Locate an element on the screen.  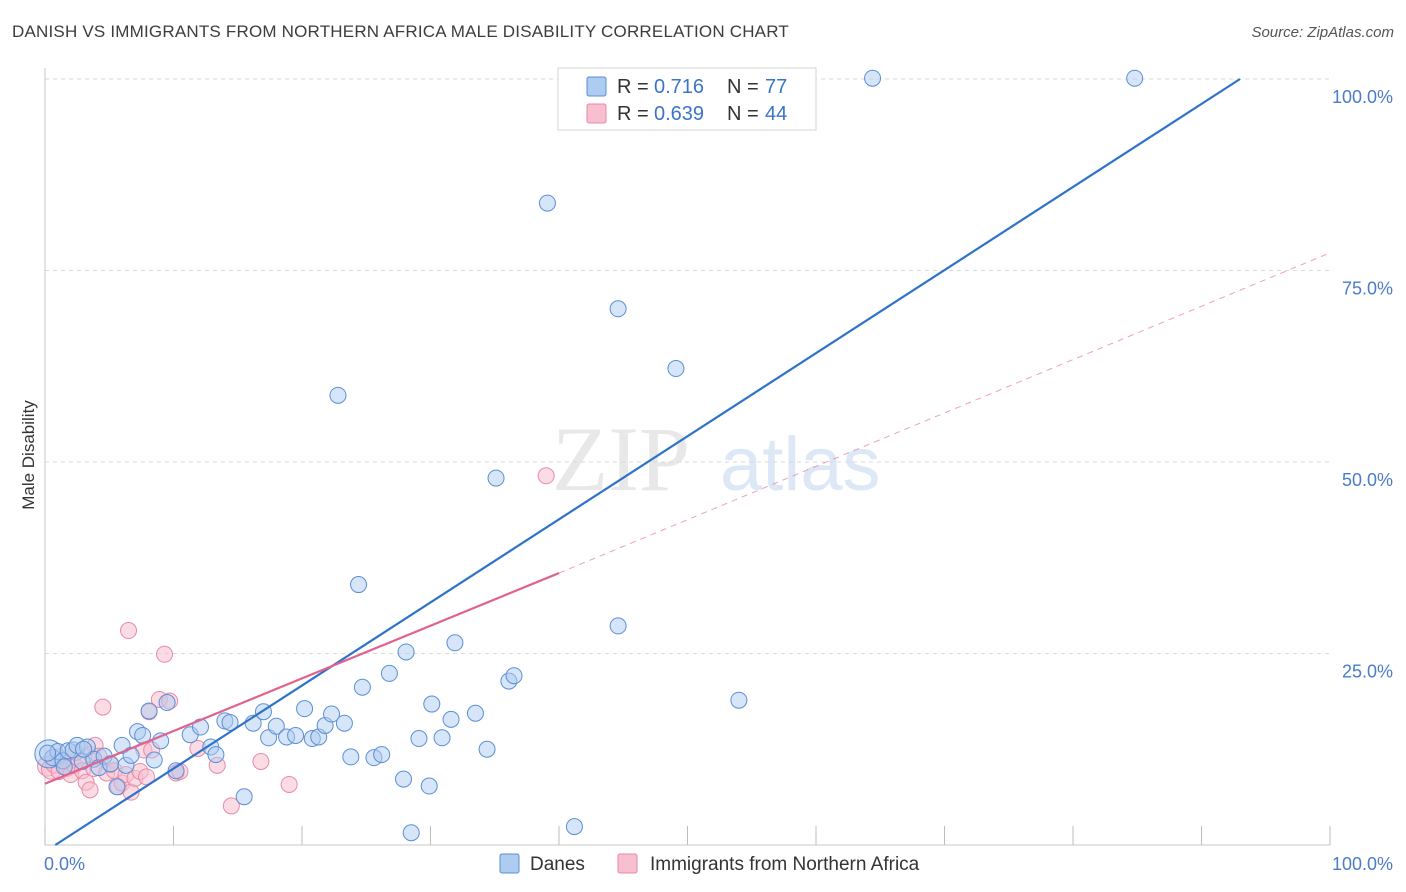
x-ticks is located at coordinates (687, 835).